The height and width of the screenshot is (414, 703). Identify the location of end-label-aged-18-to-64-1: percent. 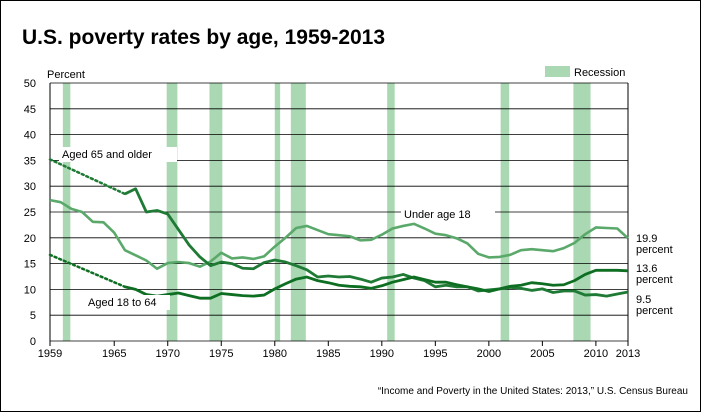
(654, 280).